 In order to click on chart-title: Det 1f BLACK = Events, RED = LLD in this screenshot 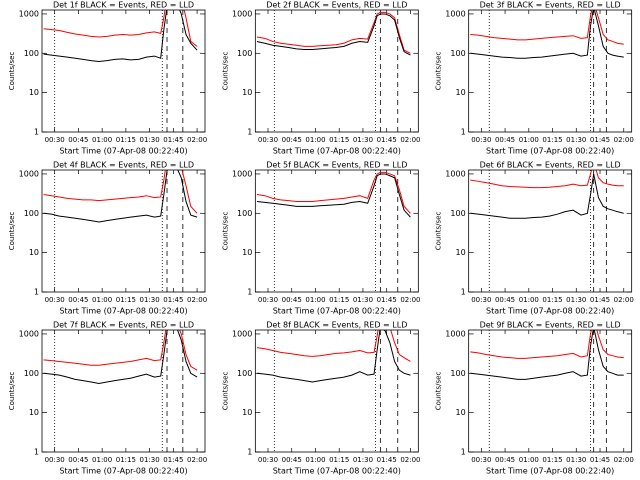, I will do `click(123, 5)`.